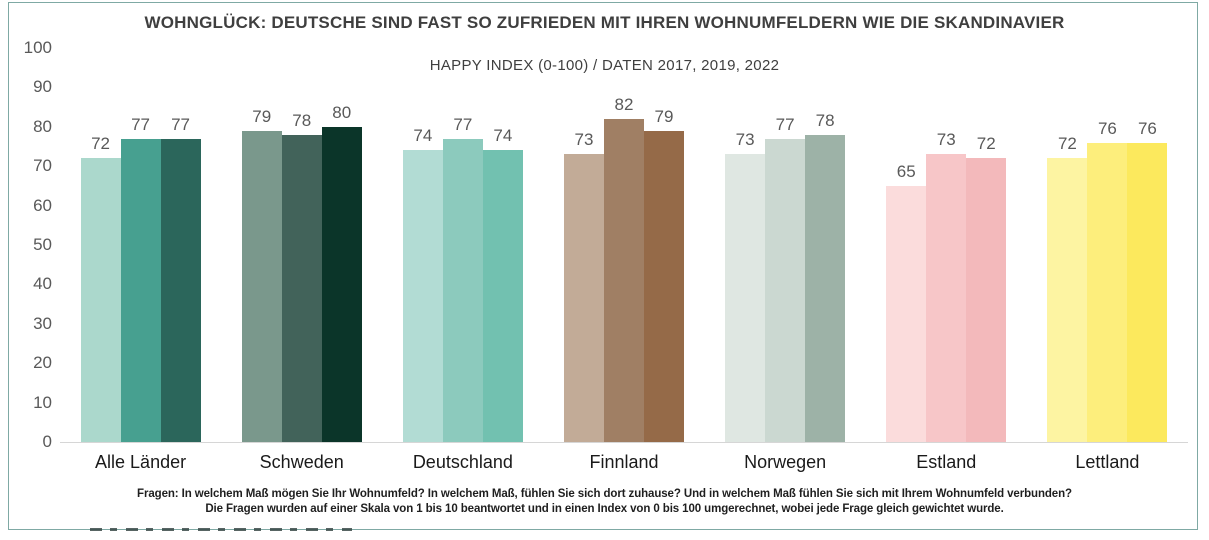 The image size is (1209, 540). What do you see at coordinates (37, 47) in the screenshot?
I see `y-tick-label: 100` at bounding box center [37, 47].